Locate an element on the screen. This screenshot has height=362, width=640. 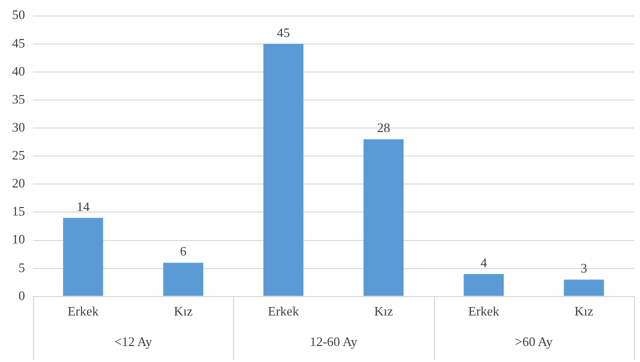
data-label: 3 is located at coordinates (584, 268).